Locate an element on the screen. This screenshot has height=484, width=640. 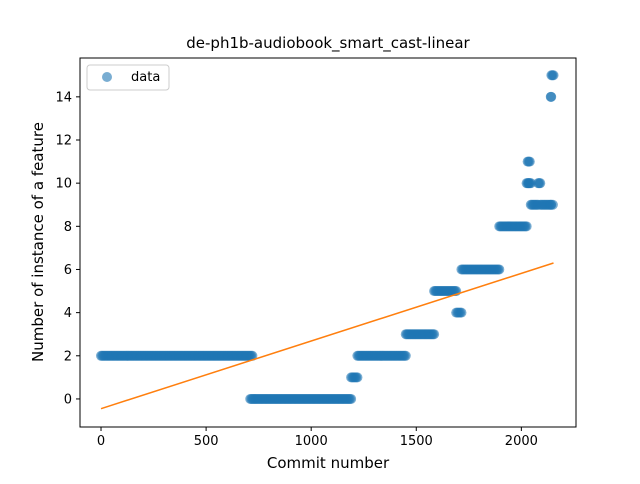
legend-label-data: data is located at coordinates (145, 77).